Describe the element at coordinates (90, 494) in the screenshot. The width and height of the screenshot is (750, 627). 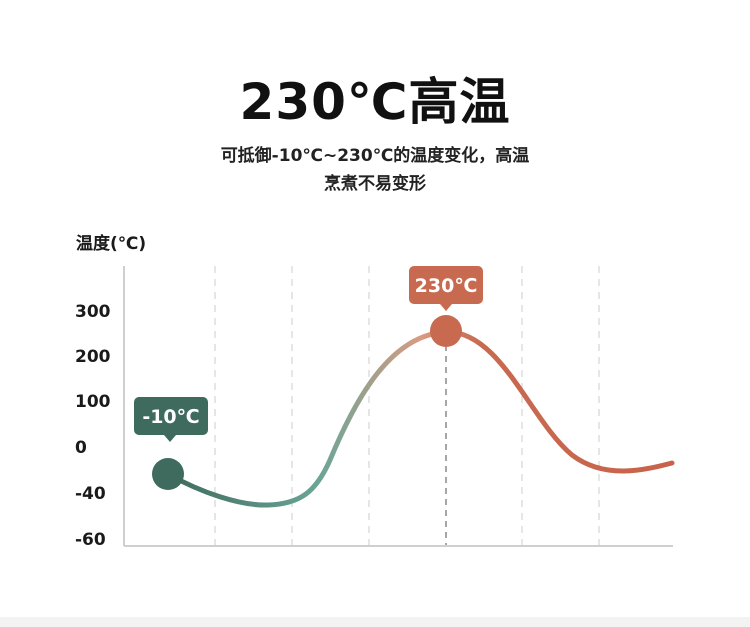
I see `y-tick-label: -40` at that location.